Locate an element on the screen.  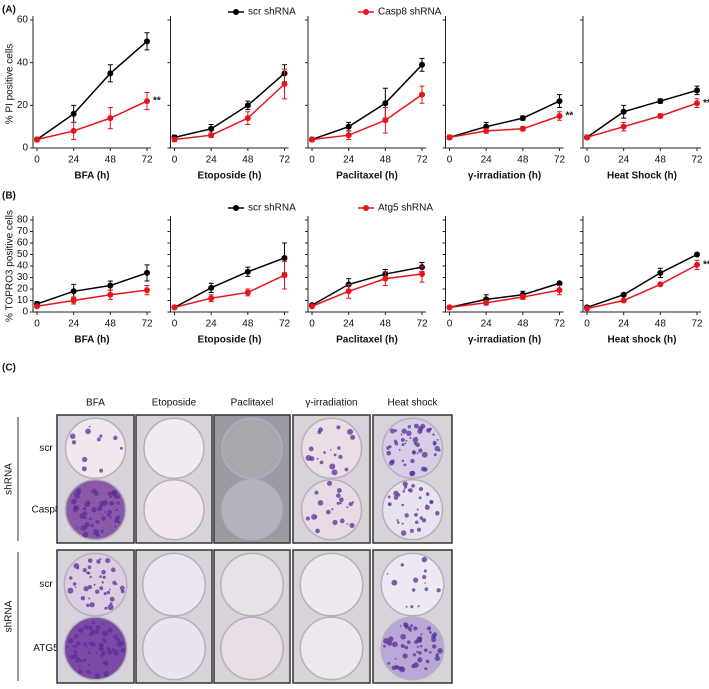
column-header: γ-irradiation is located at coordinates (331, 403).